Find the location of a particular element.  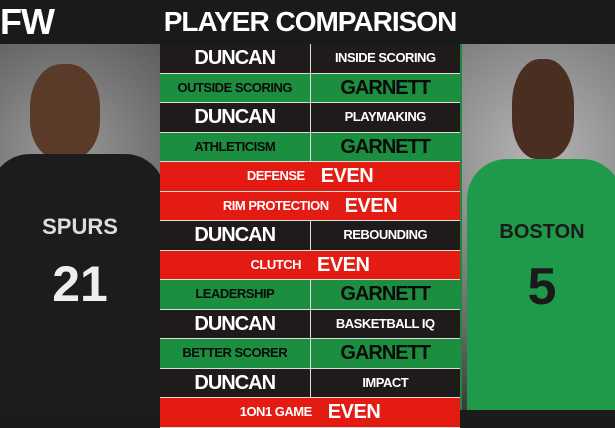

jersey-team-text: SPURS is located at coordinates (80, 226).